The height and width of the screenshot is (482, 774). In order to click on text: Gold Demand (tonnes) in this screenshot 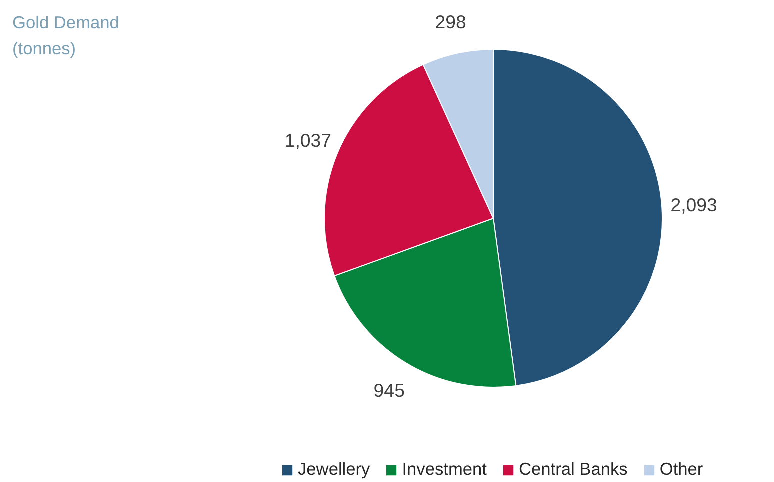, I will do `click(66, 35)`.